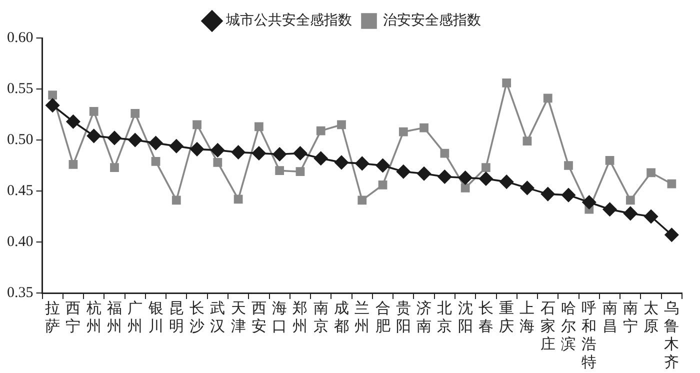 The height and width of the screenshot is (373, 700). What do you see at coordinates (382, 317) in the screenshot?
I see `x-tick-label: 合肥` at bounding box center [382, 317].